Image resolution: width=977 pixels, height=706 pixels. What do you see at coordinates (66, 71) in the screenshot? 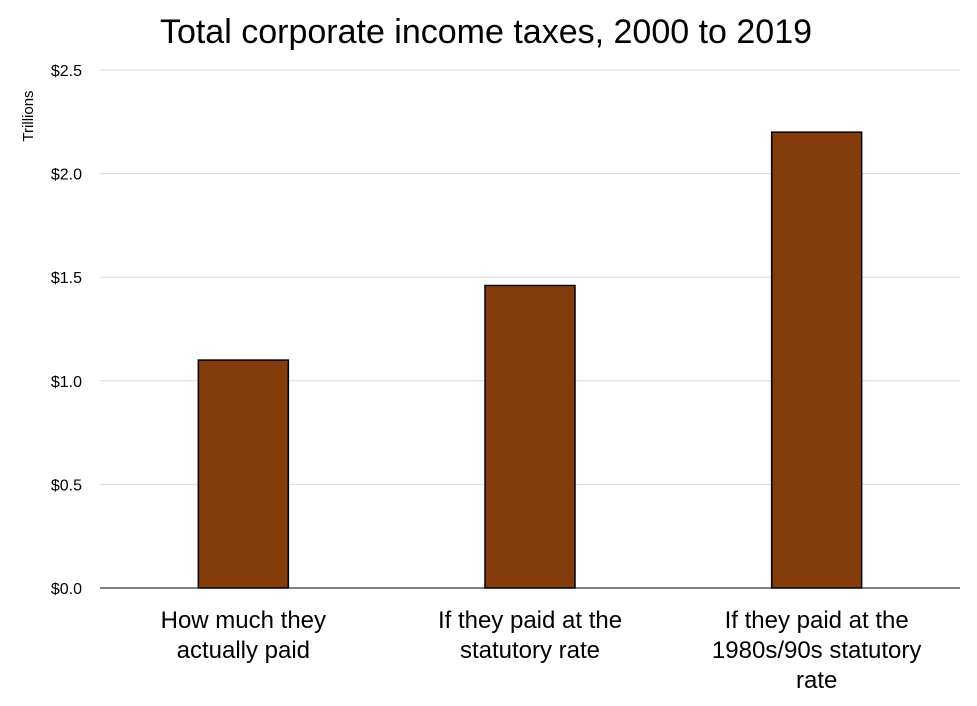
I see `y-tick-label: $2.5` at bounding box center [66, 71].